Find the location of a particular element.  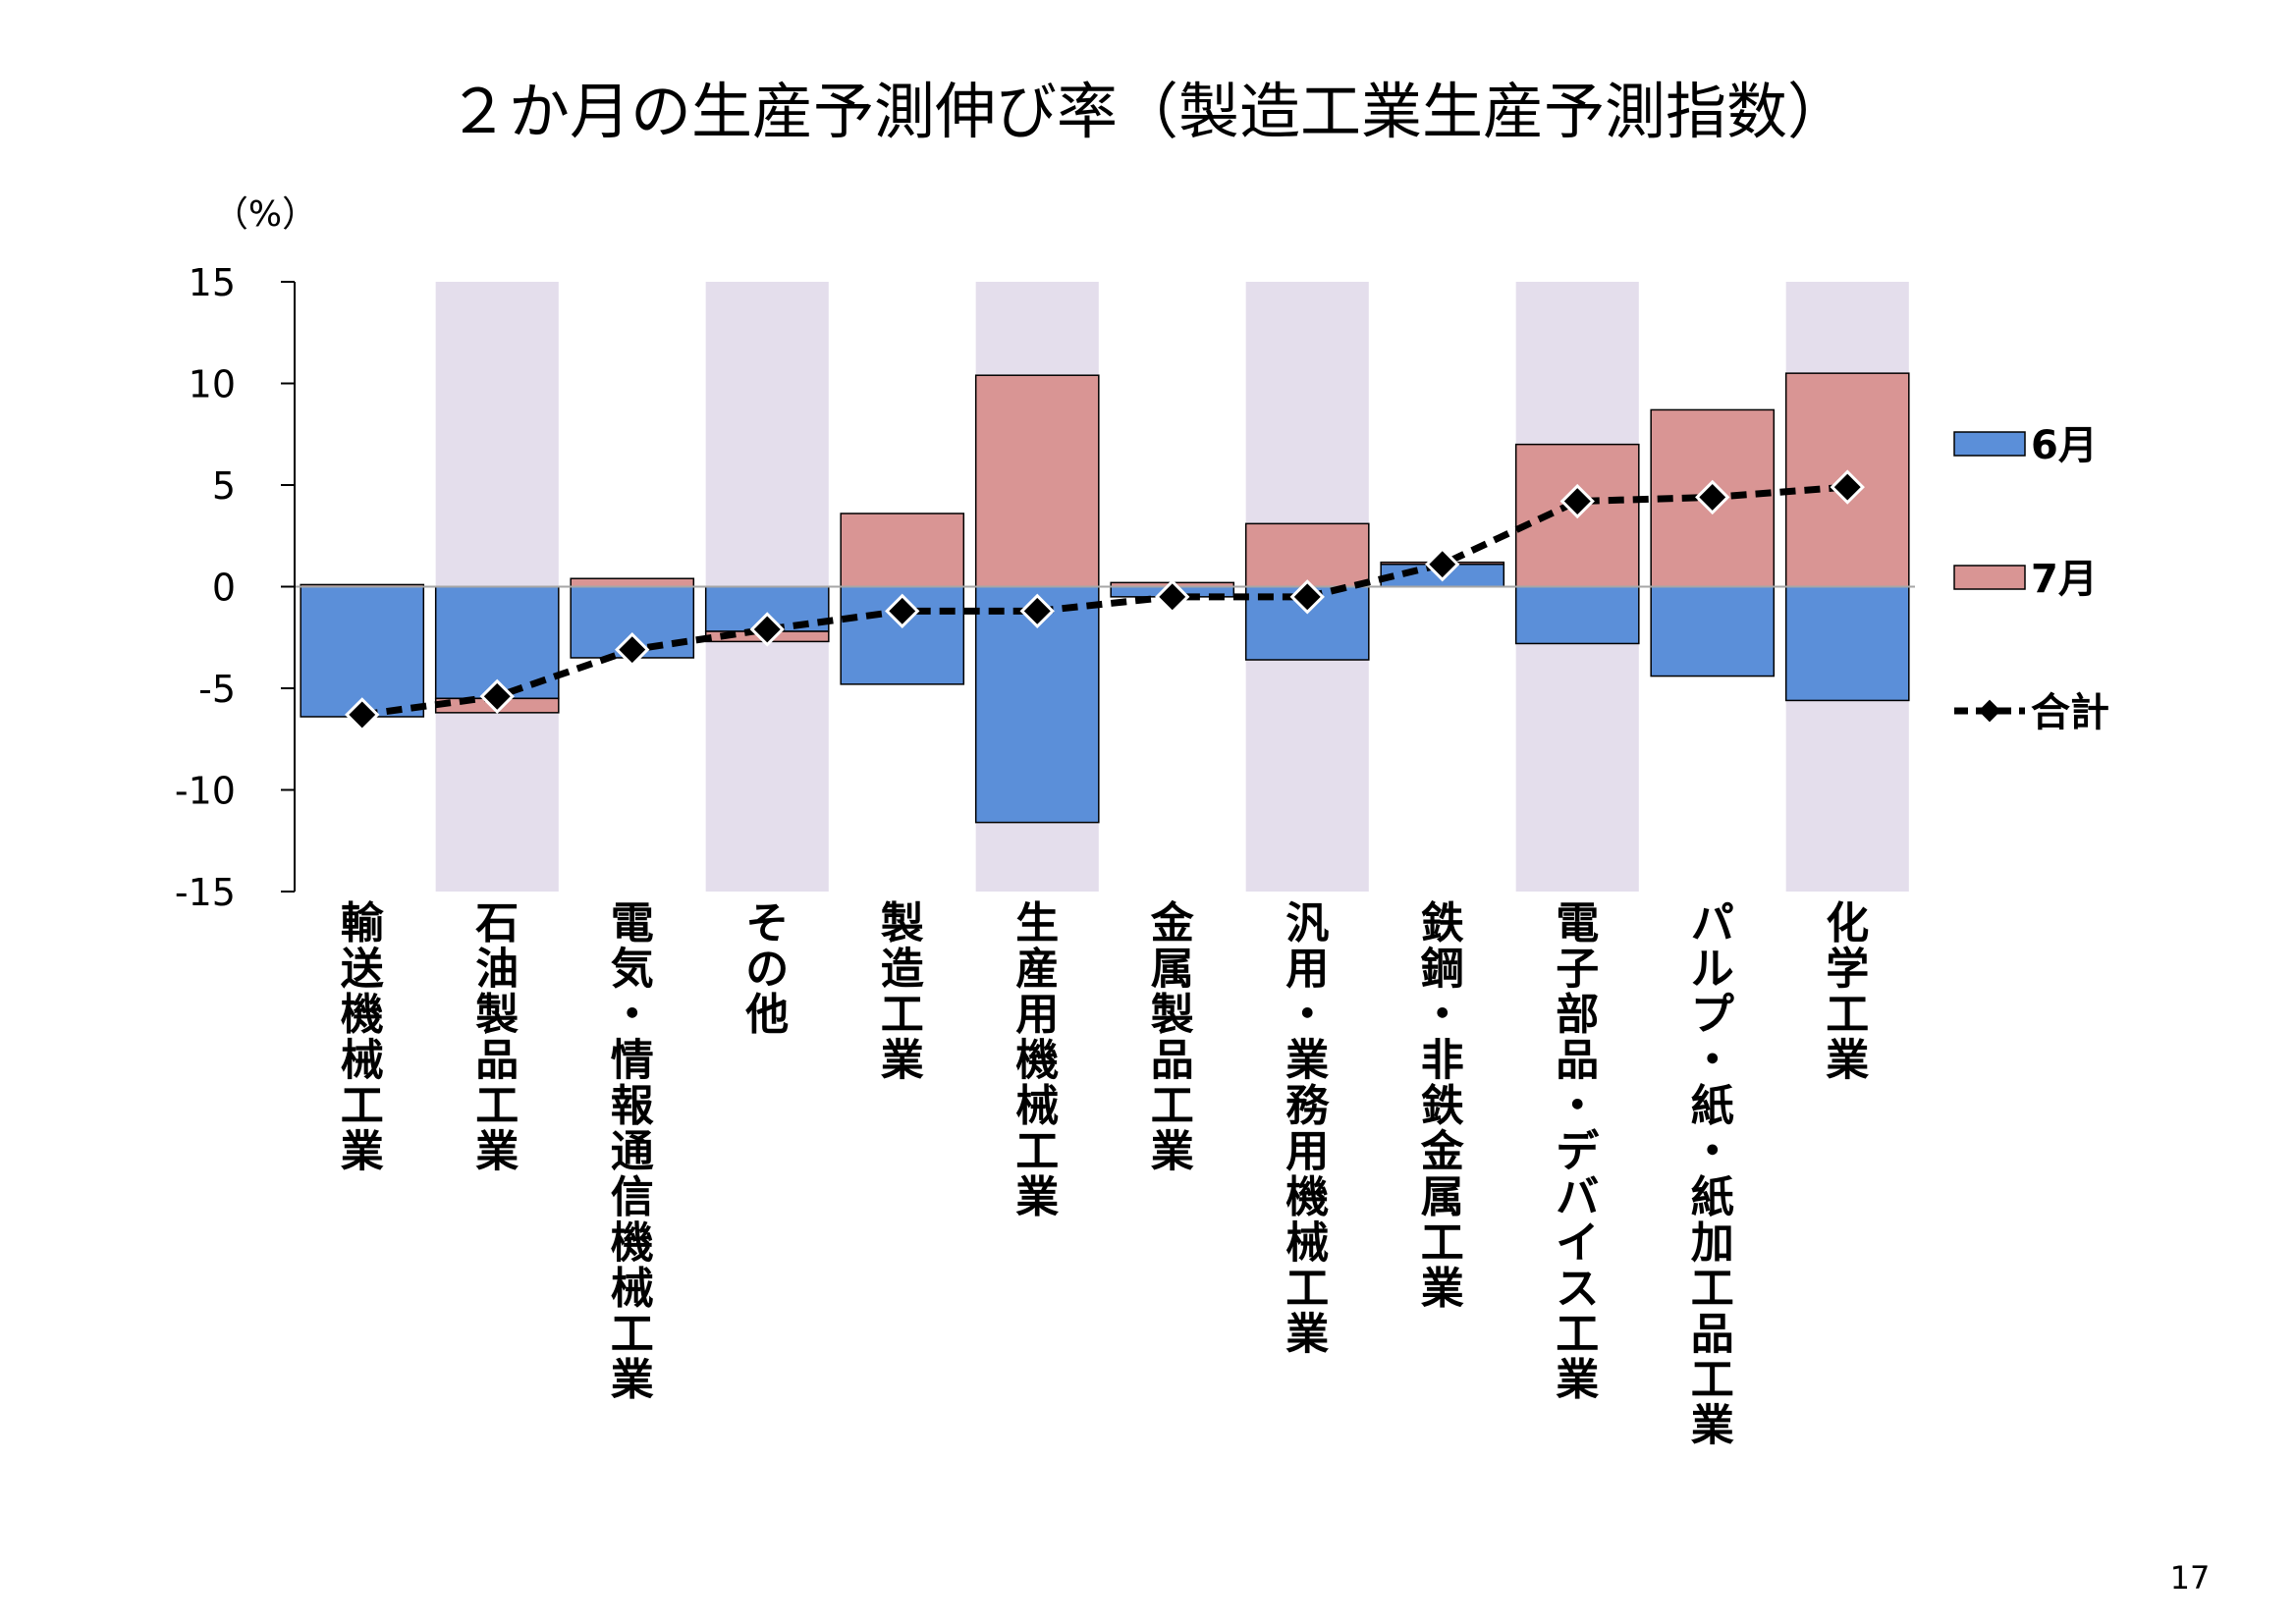

page-number: 17 is located at coordinates (2190, 1578).